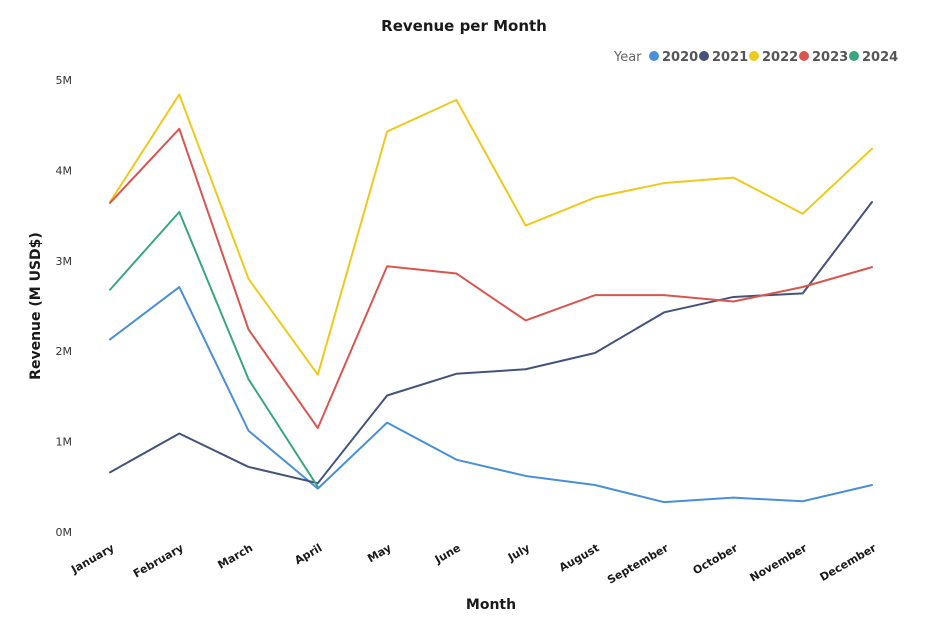 This screenshot has width=942, height=644. I want to click on y-axis-title: Revenue (M USD$), so click(36, 306).